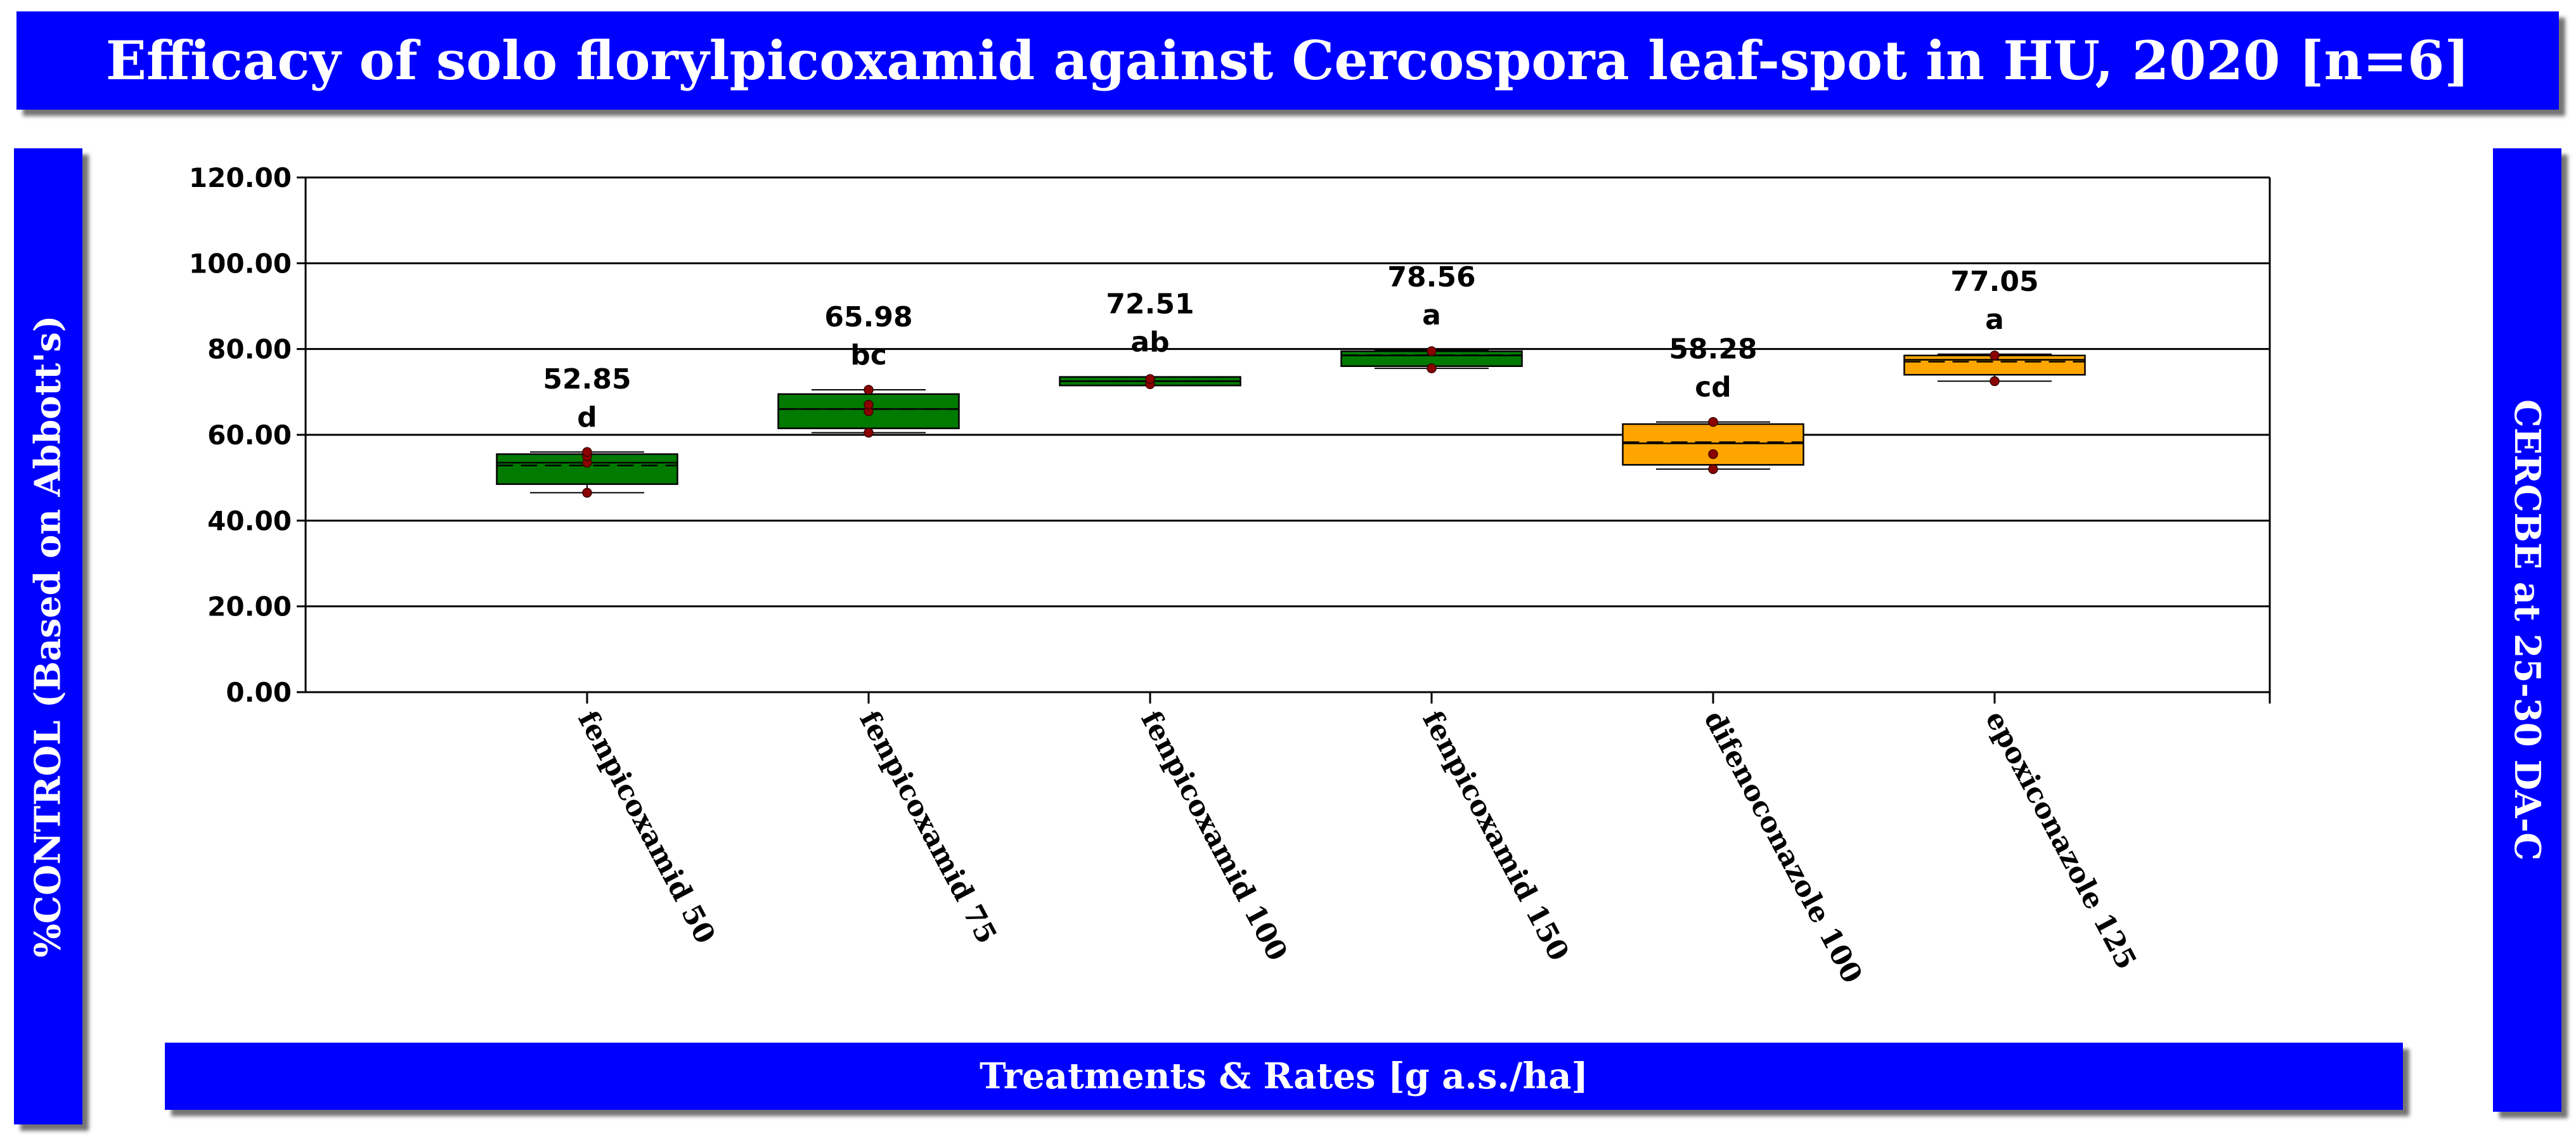 The width and height of the screenshot is (2576, 1139). I want to click on significance-letter: d, so click(587, 417).